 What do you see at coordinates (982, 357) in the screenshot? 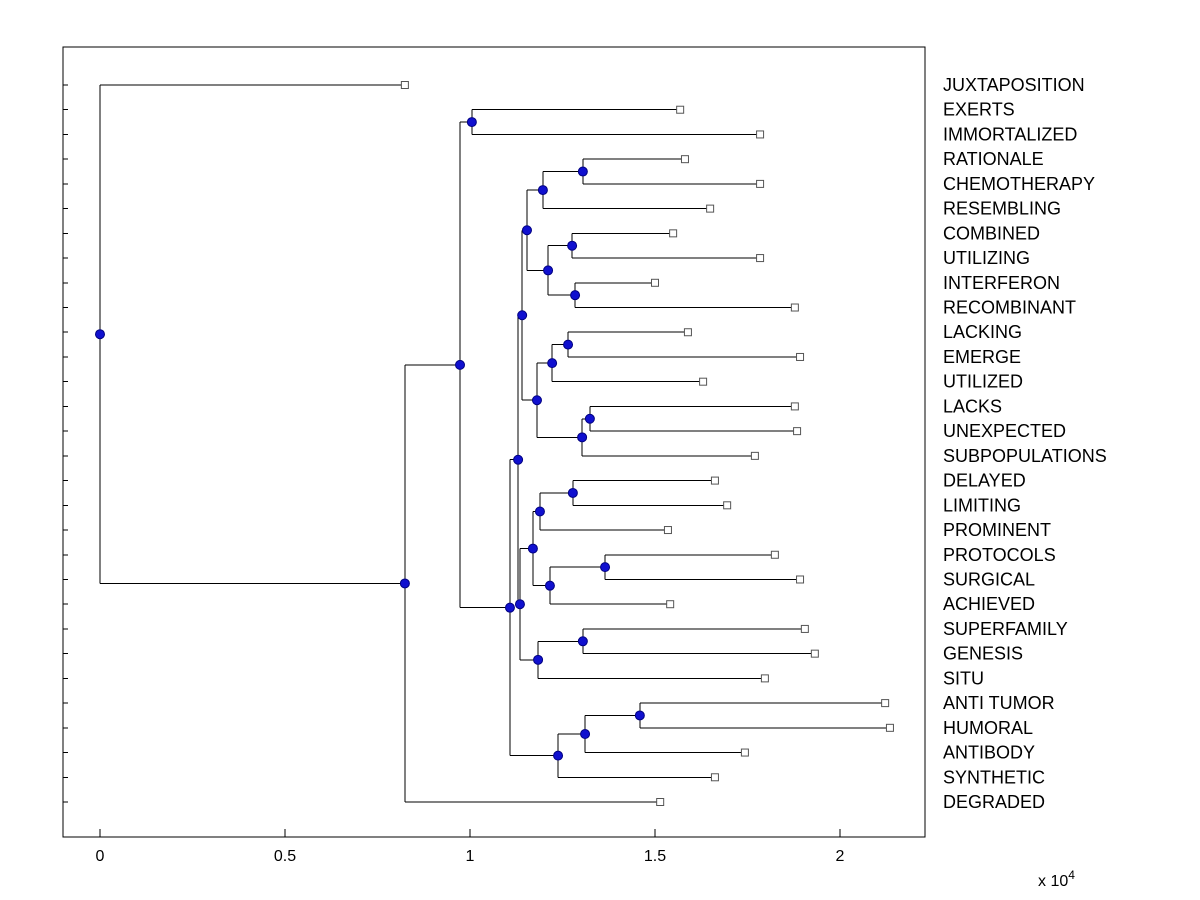
I see `leaf-label: EMERGE` at bounding box center [982, 357].